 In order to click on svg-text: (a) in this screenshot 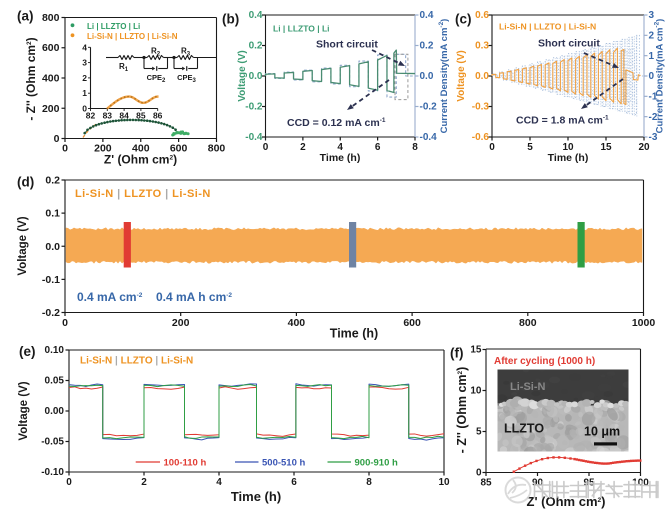, I will do `click(25, 16)`.